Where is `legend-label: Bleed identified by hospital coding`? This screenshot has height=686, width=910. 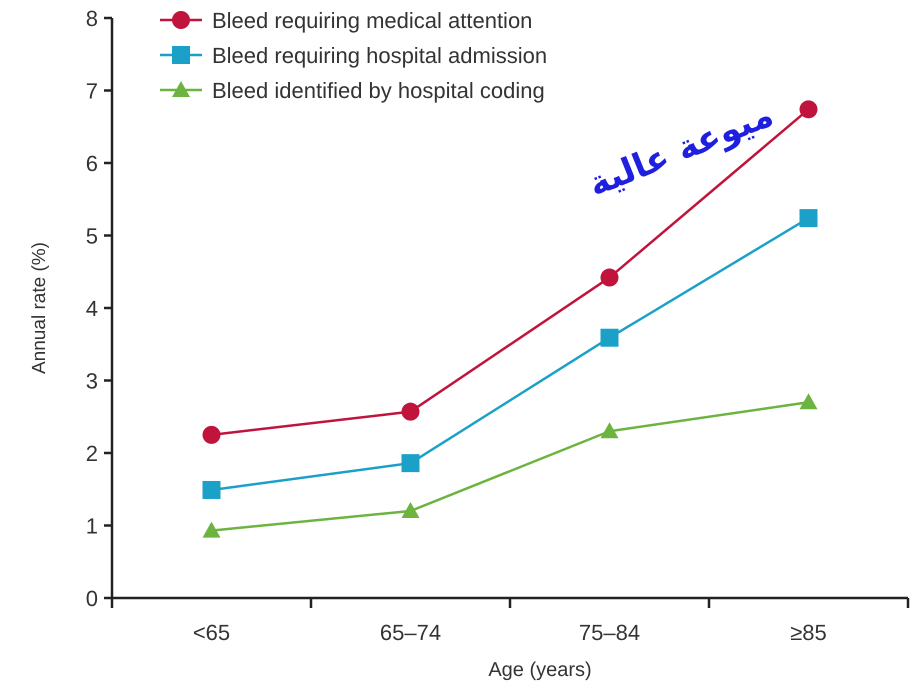
legend-label: Bleed identified by hospital coding is located at coordinates (378, 90).